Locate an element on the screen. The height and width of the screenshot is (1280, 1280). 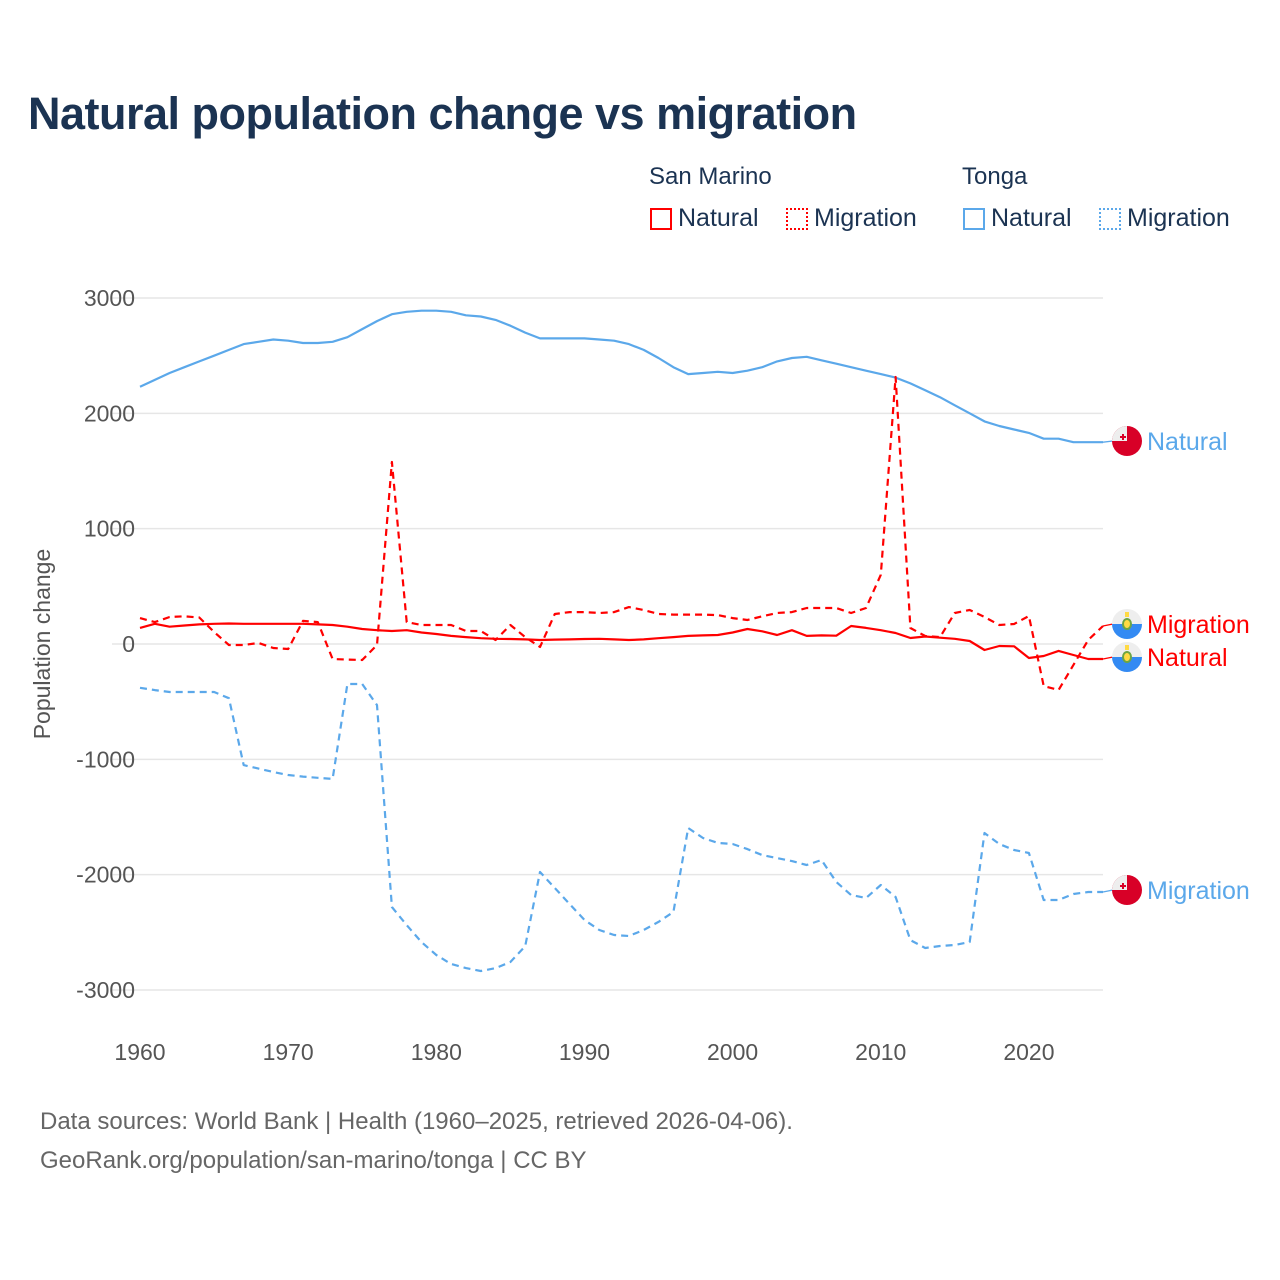
y-tick-label: 1000 is located at coordinates (109, 529).